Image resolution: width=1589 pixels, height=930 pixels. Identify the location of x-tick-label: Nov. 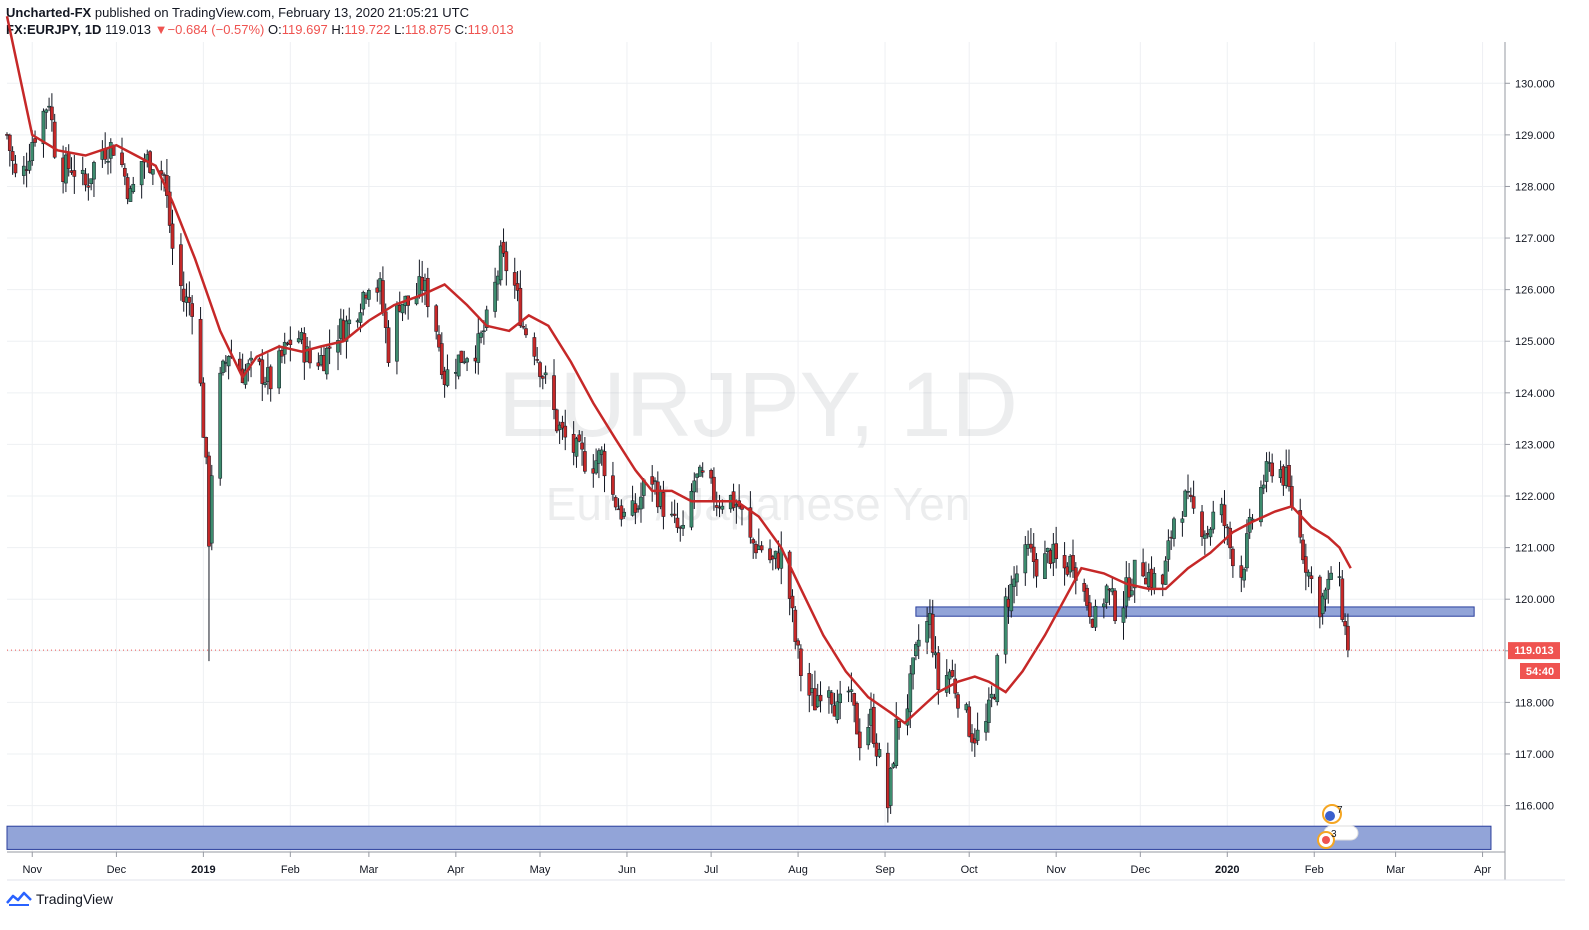
(32, 870).